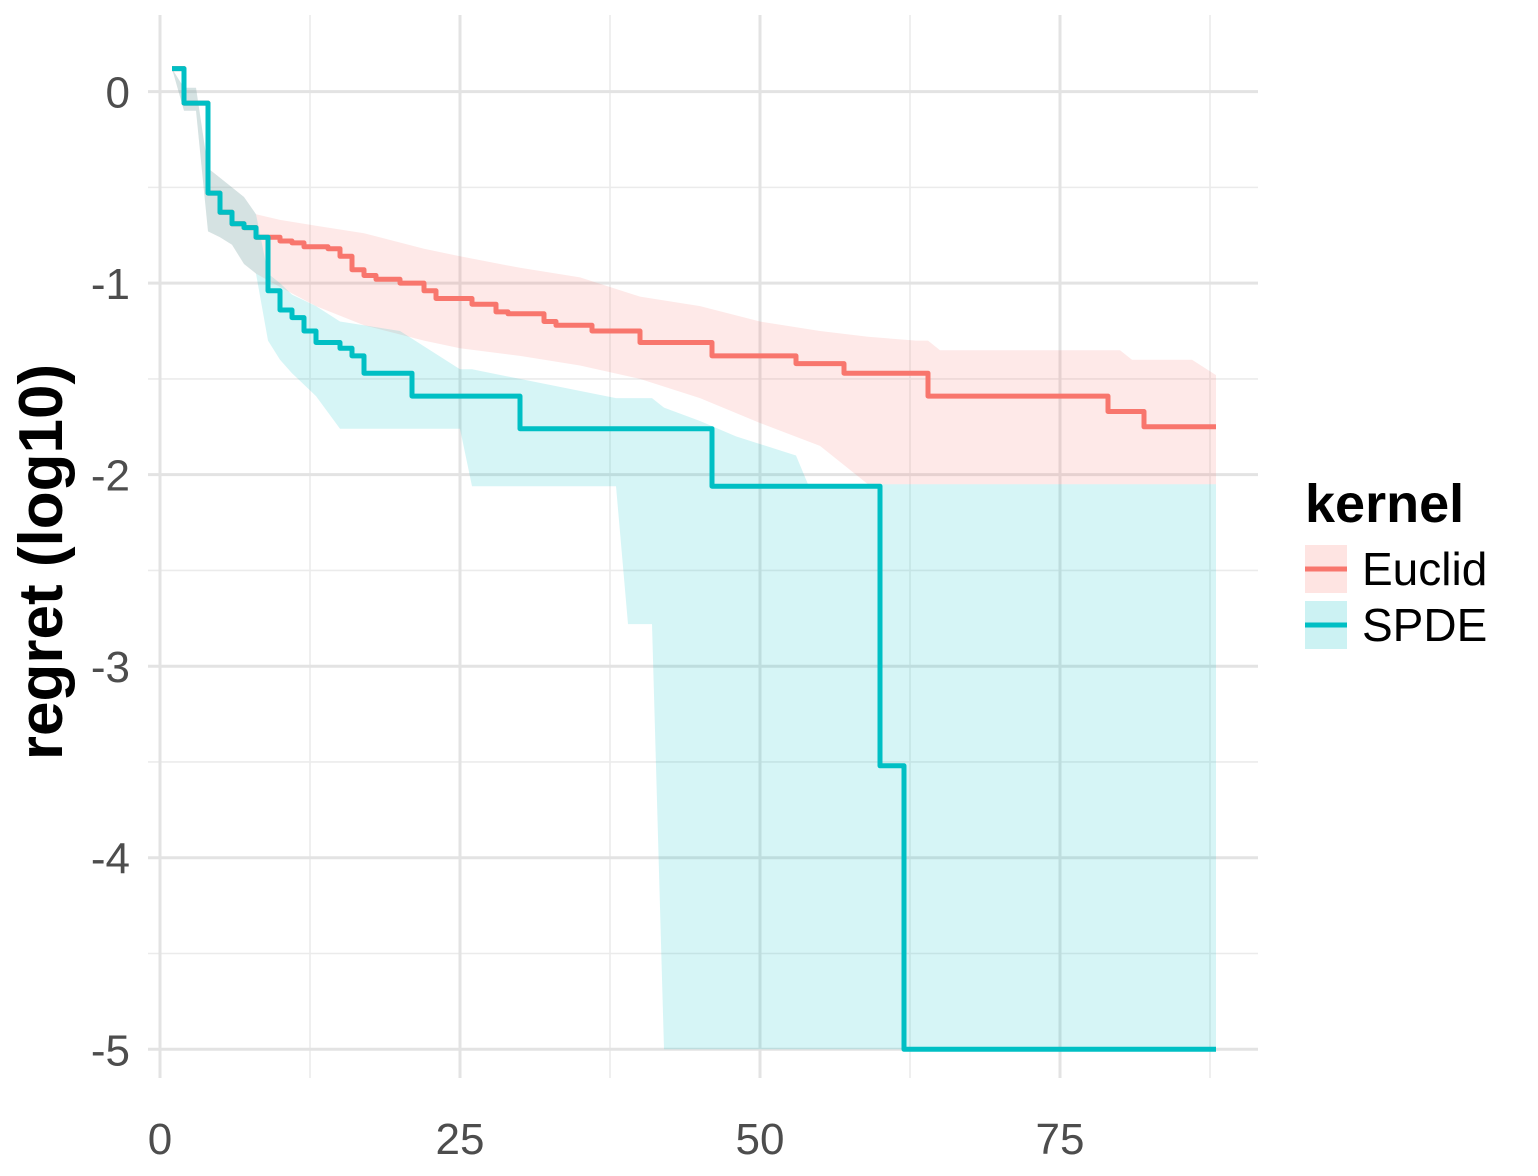  What do you see at coordinates (110, 284) in the screenshot?
I see `y-tick-label: -1` at bounding box center [110, 284].